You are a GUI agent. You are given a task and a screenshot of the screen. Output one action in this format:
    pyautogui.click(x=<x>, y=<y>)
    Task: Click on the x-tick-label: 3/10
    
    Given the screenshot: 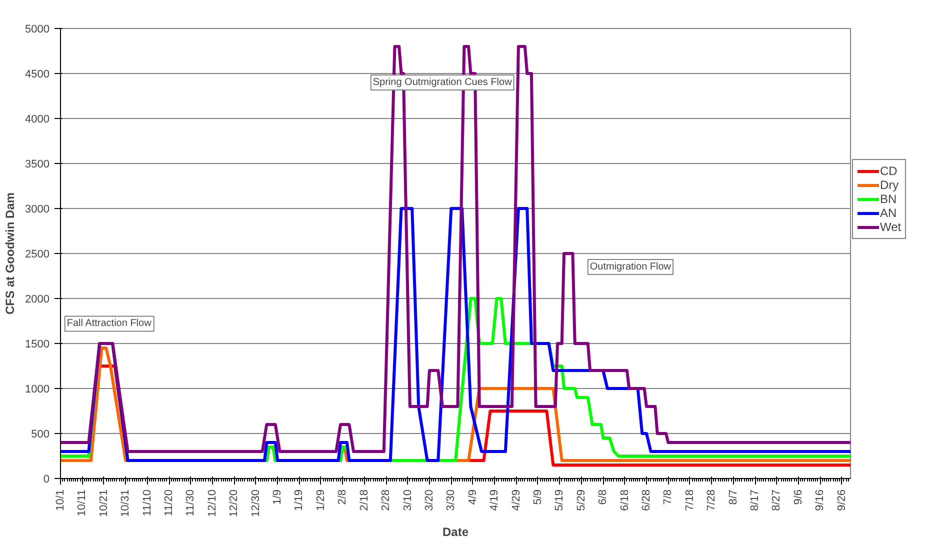 What is the action you would take?
    pyautogui.click(x=408, y=500)
    